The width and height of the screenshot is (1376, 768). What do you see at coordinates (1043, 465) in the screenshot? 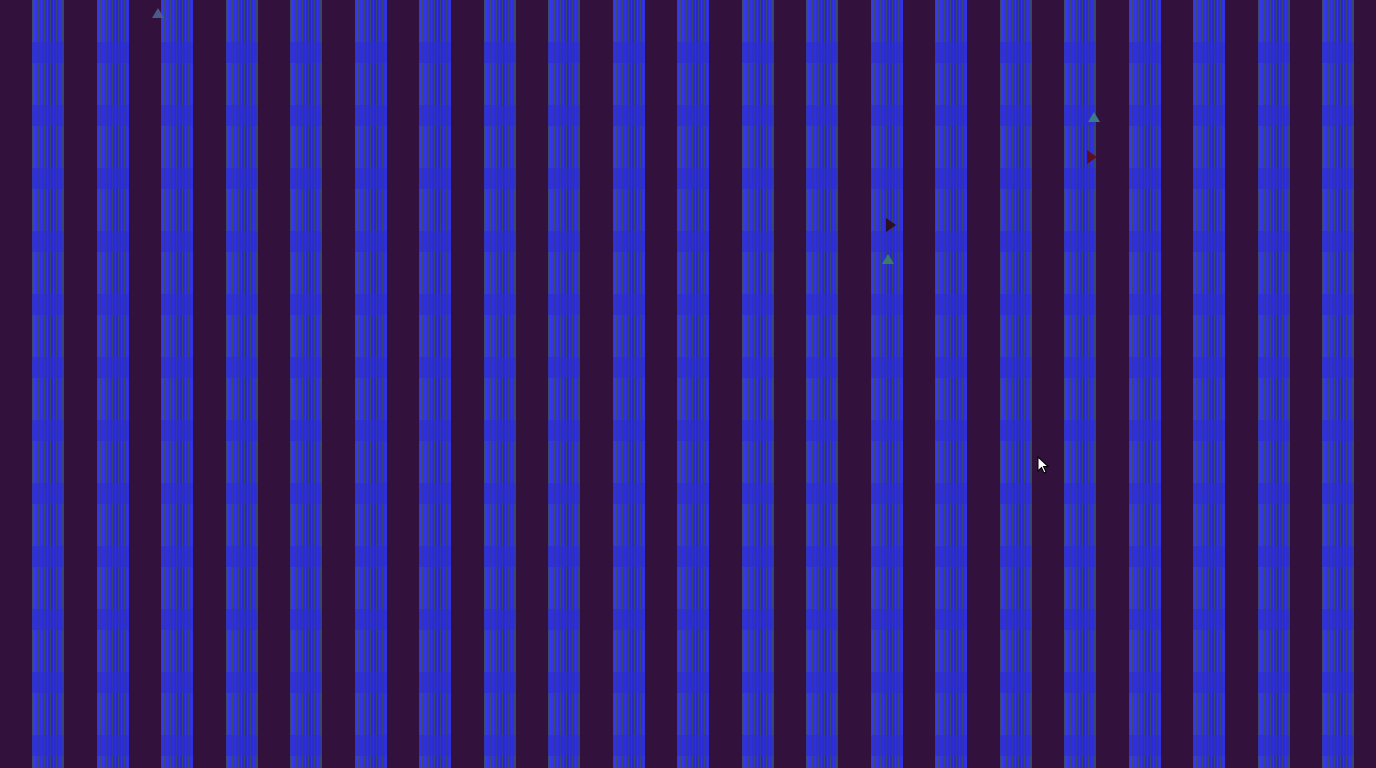
I see `mouse-pointer-icon` at bounding box center [1043, 465].